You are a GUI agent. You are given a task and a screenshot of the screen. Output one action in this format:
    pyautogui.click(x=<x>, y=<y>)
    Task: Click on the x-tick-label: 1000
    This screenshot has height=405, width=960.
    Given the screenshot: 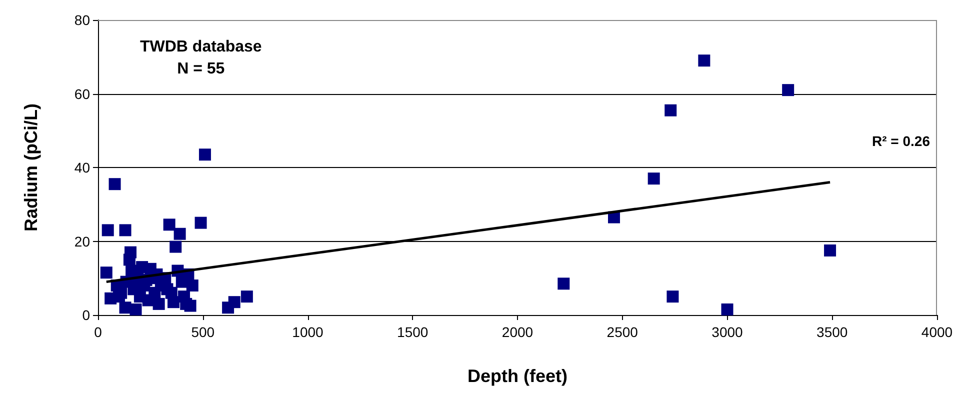 What is the action you would take?
    pyautogui.click(x=308, y=332)
    